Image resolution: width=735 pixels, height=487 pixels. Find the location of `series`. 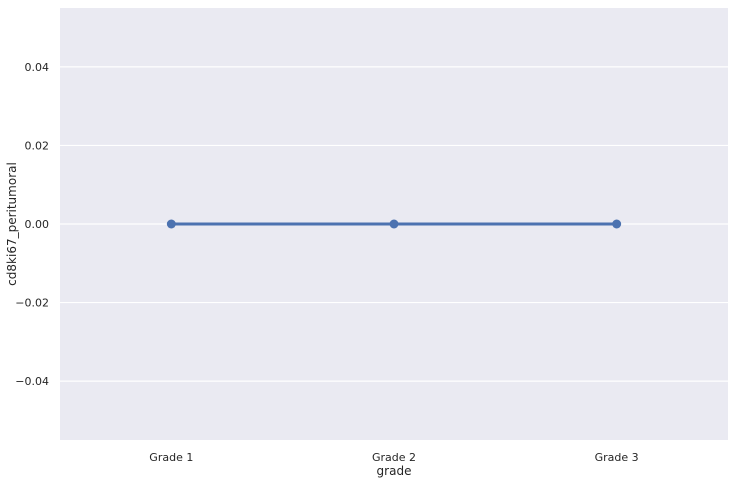

series is located at coordinates (394, 224).